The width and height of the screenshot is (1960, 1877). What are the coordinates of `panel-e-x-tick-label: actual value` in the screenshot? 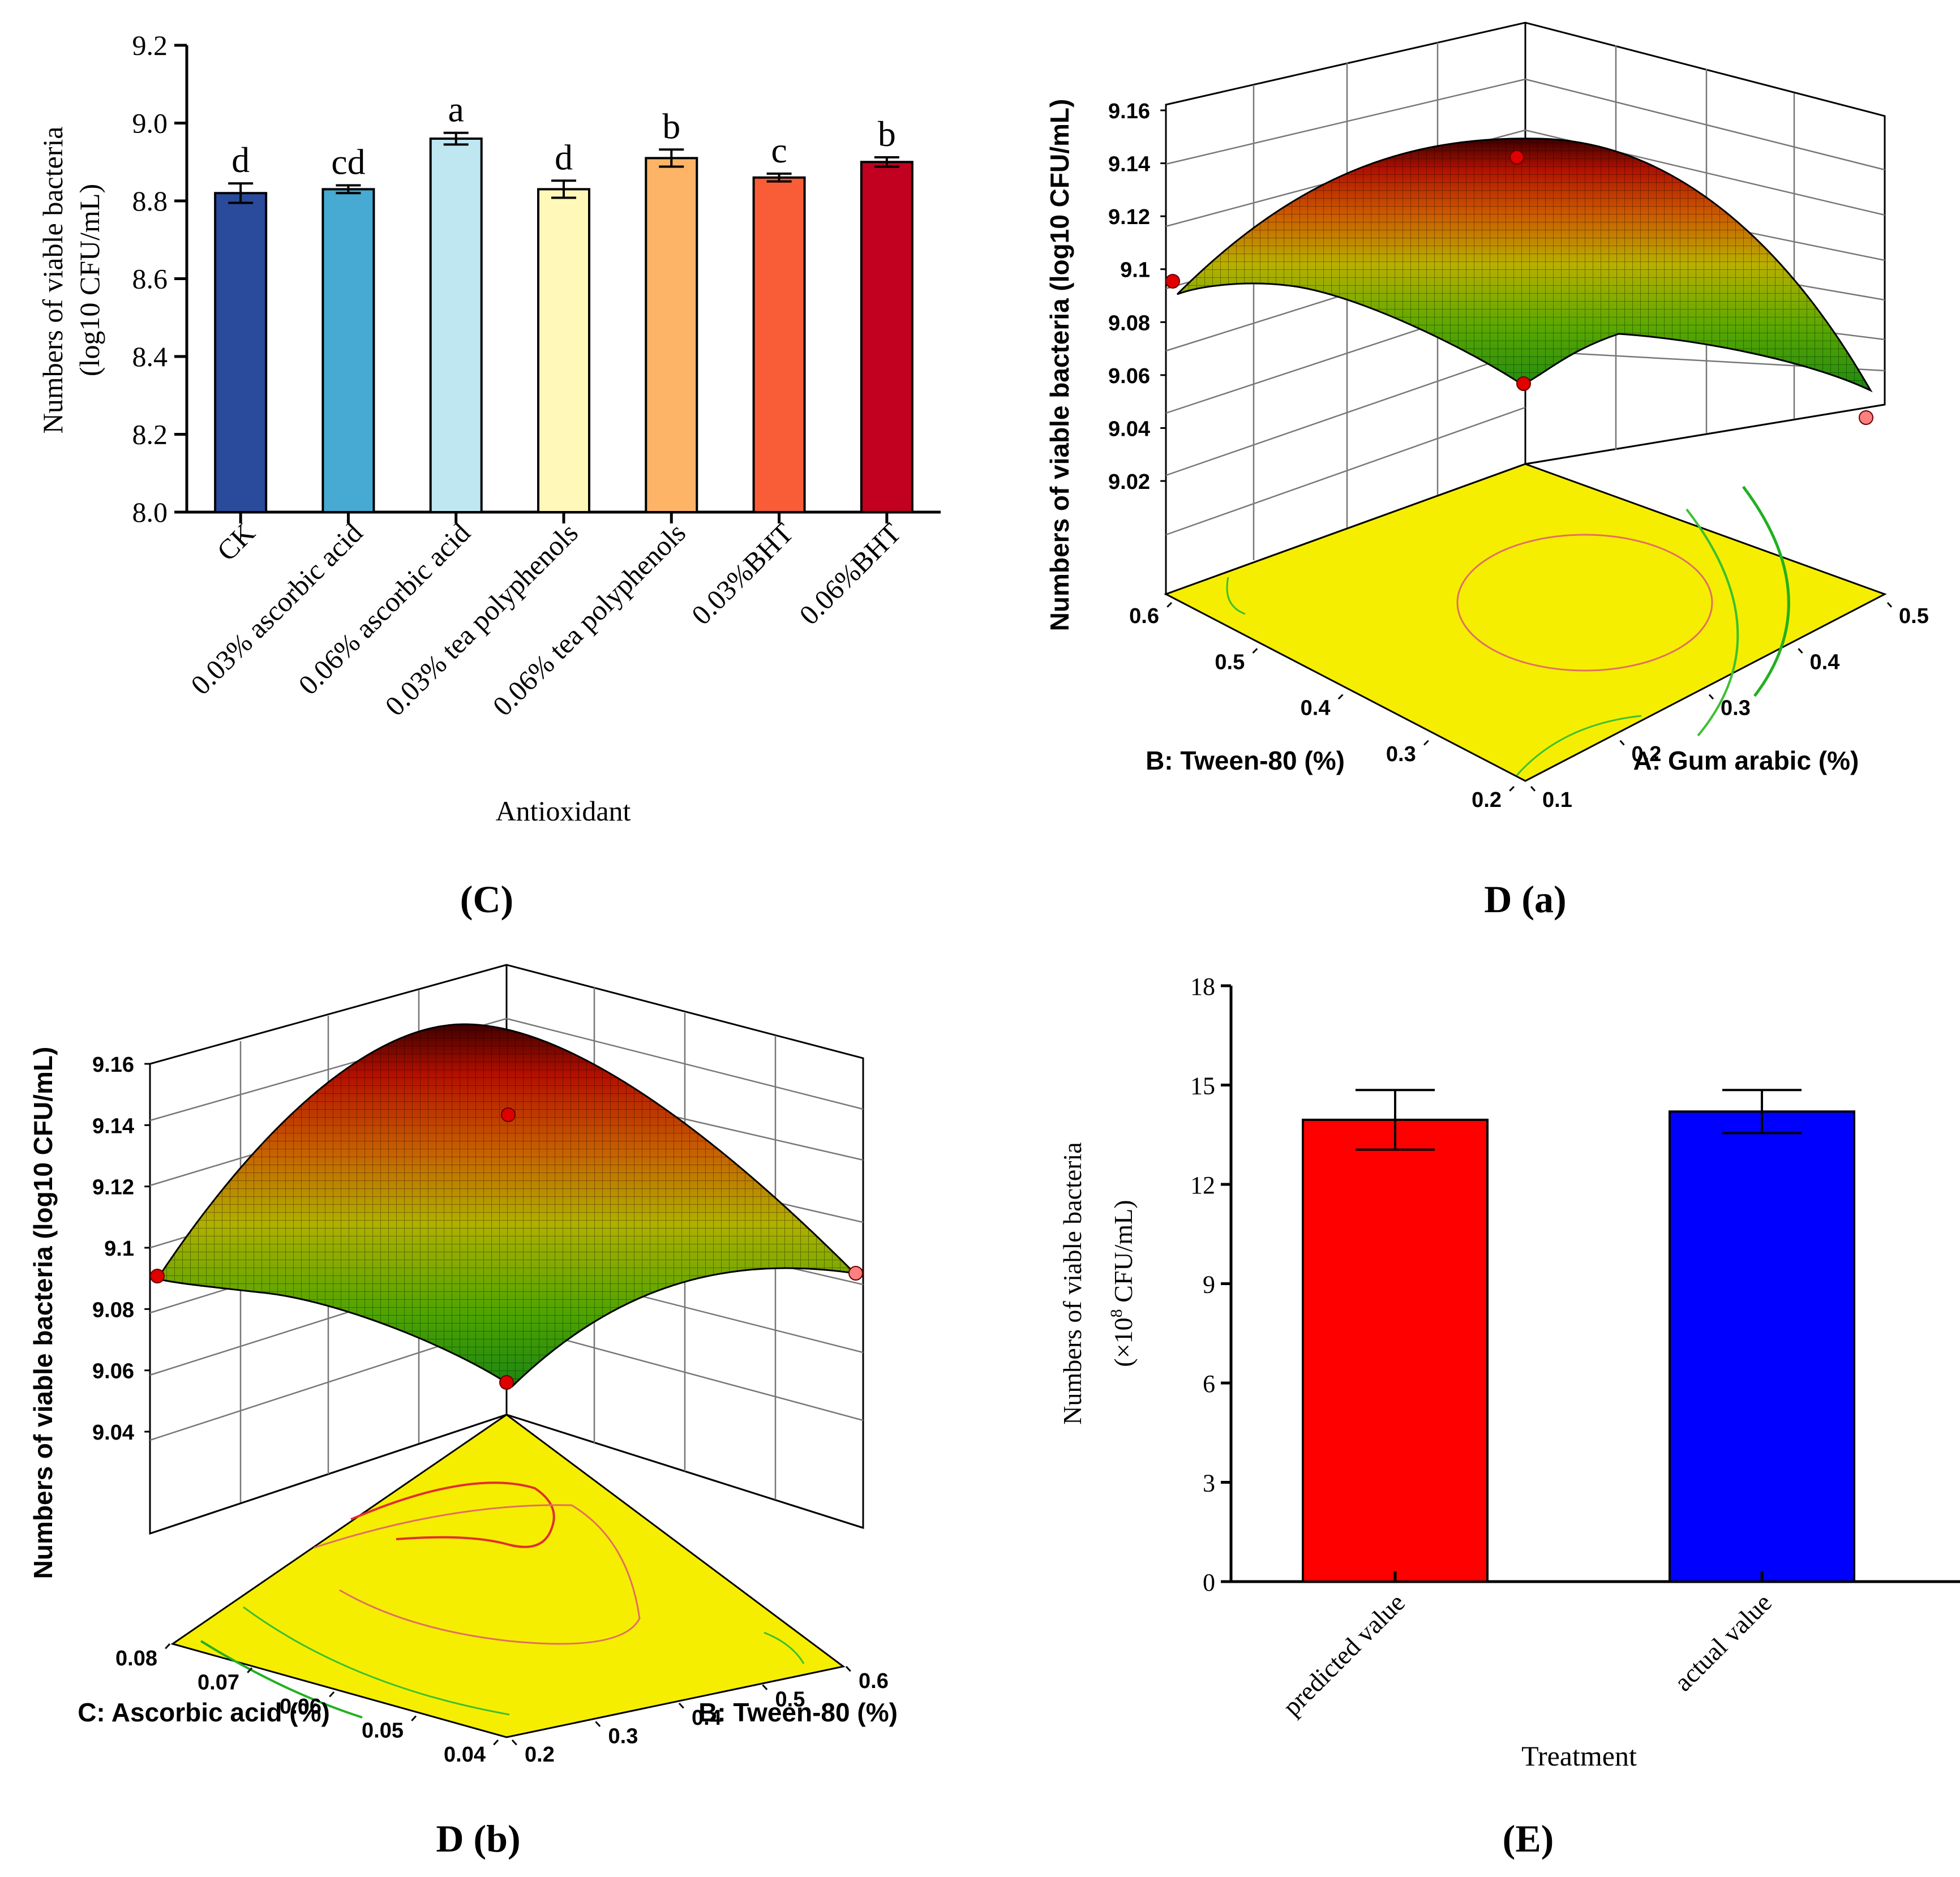 It's located at (1723, 1642).